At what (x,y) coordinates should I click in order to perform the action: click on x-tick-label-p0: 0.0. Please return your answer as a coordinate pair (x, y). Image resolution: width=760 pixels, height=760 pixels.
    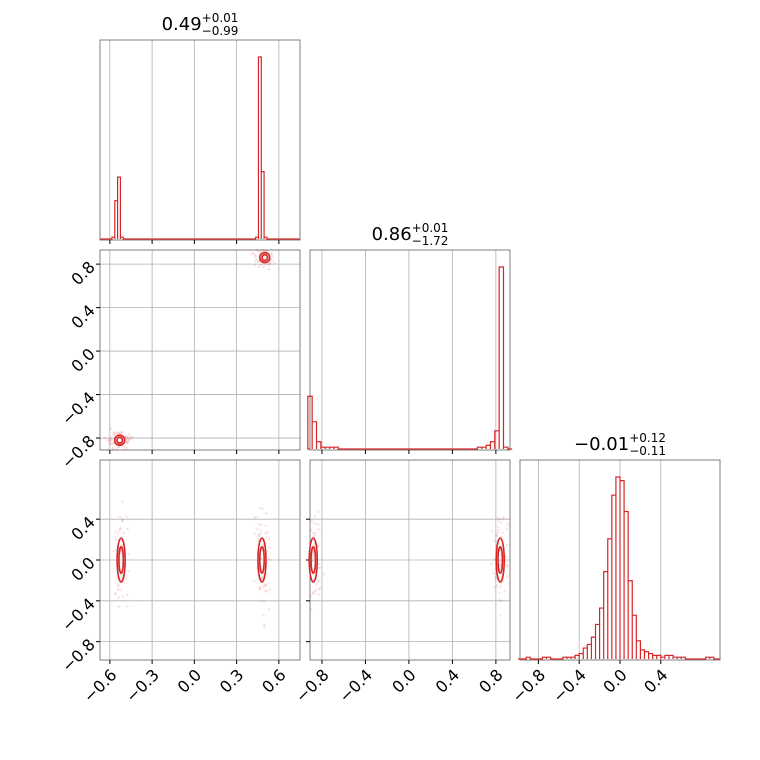
    Looking at the image, I should click on (189, 680).